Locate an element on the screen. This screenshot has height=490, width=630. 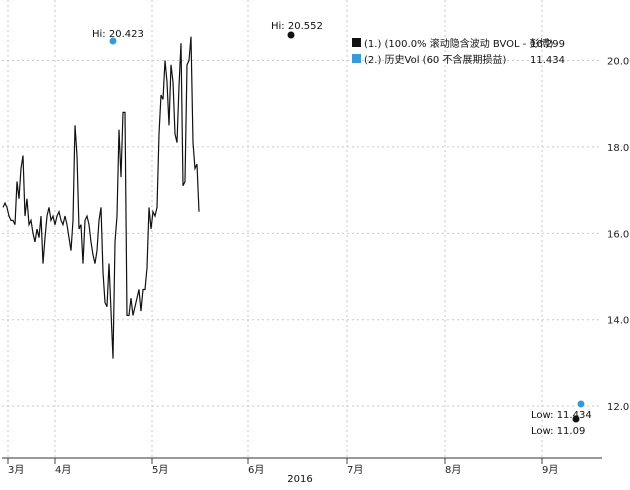
y-tick-label: 18.00 is located at coordinates (618, 148).